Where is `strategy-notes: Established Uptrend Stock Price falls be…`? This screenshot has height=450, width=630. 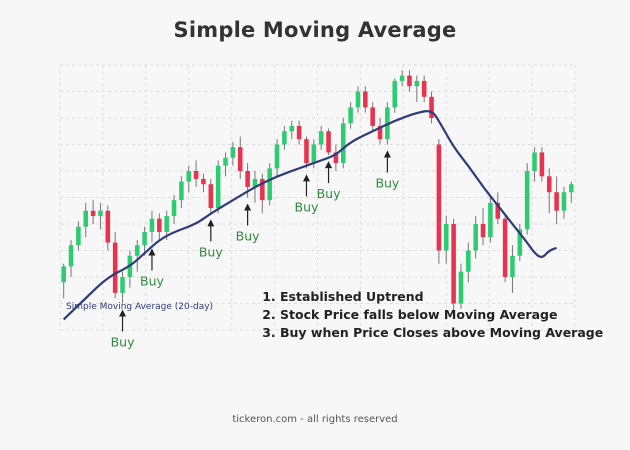 strategy-notes: Established Uptrend Stock Price falls be… is located at coordinates (430, 316).